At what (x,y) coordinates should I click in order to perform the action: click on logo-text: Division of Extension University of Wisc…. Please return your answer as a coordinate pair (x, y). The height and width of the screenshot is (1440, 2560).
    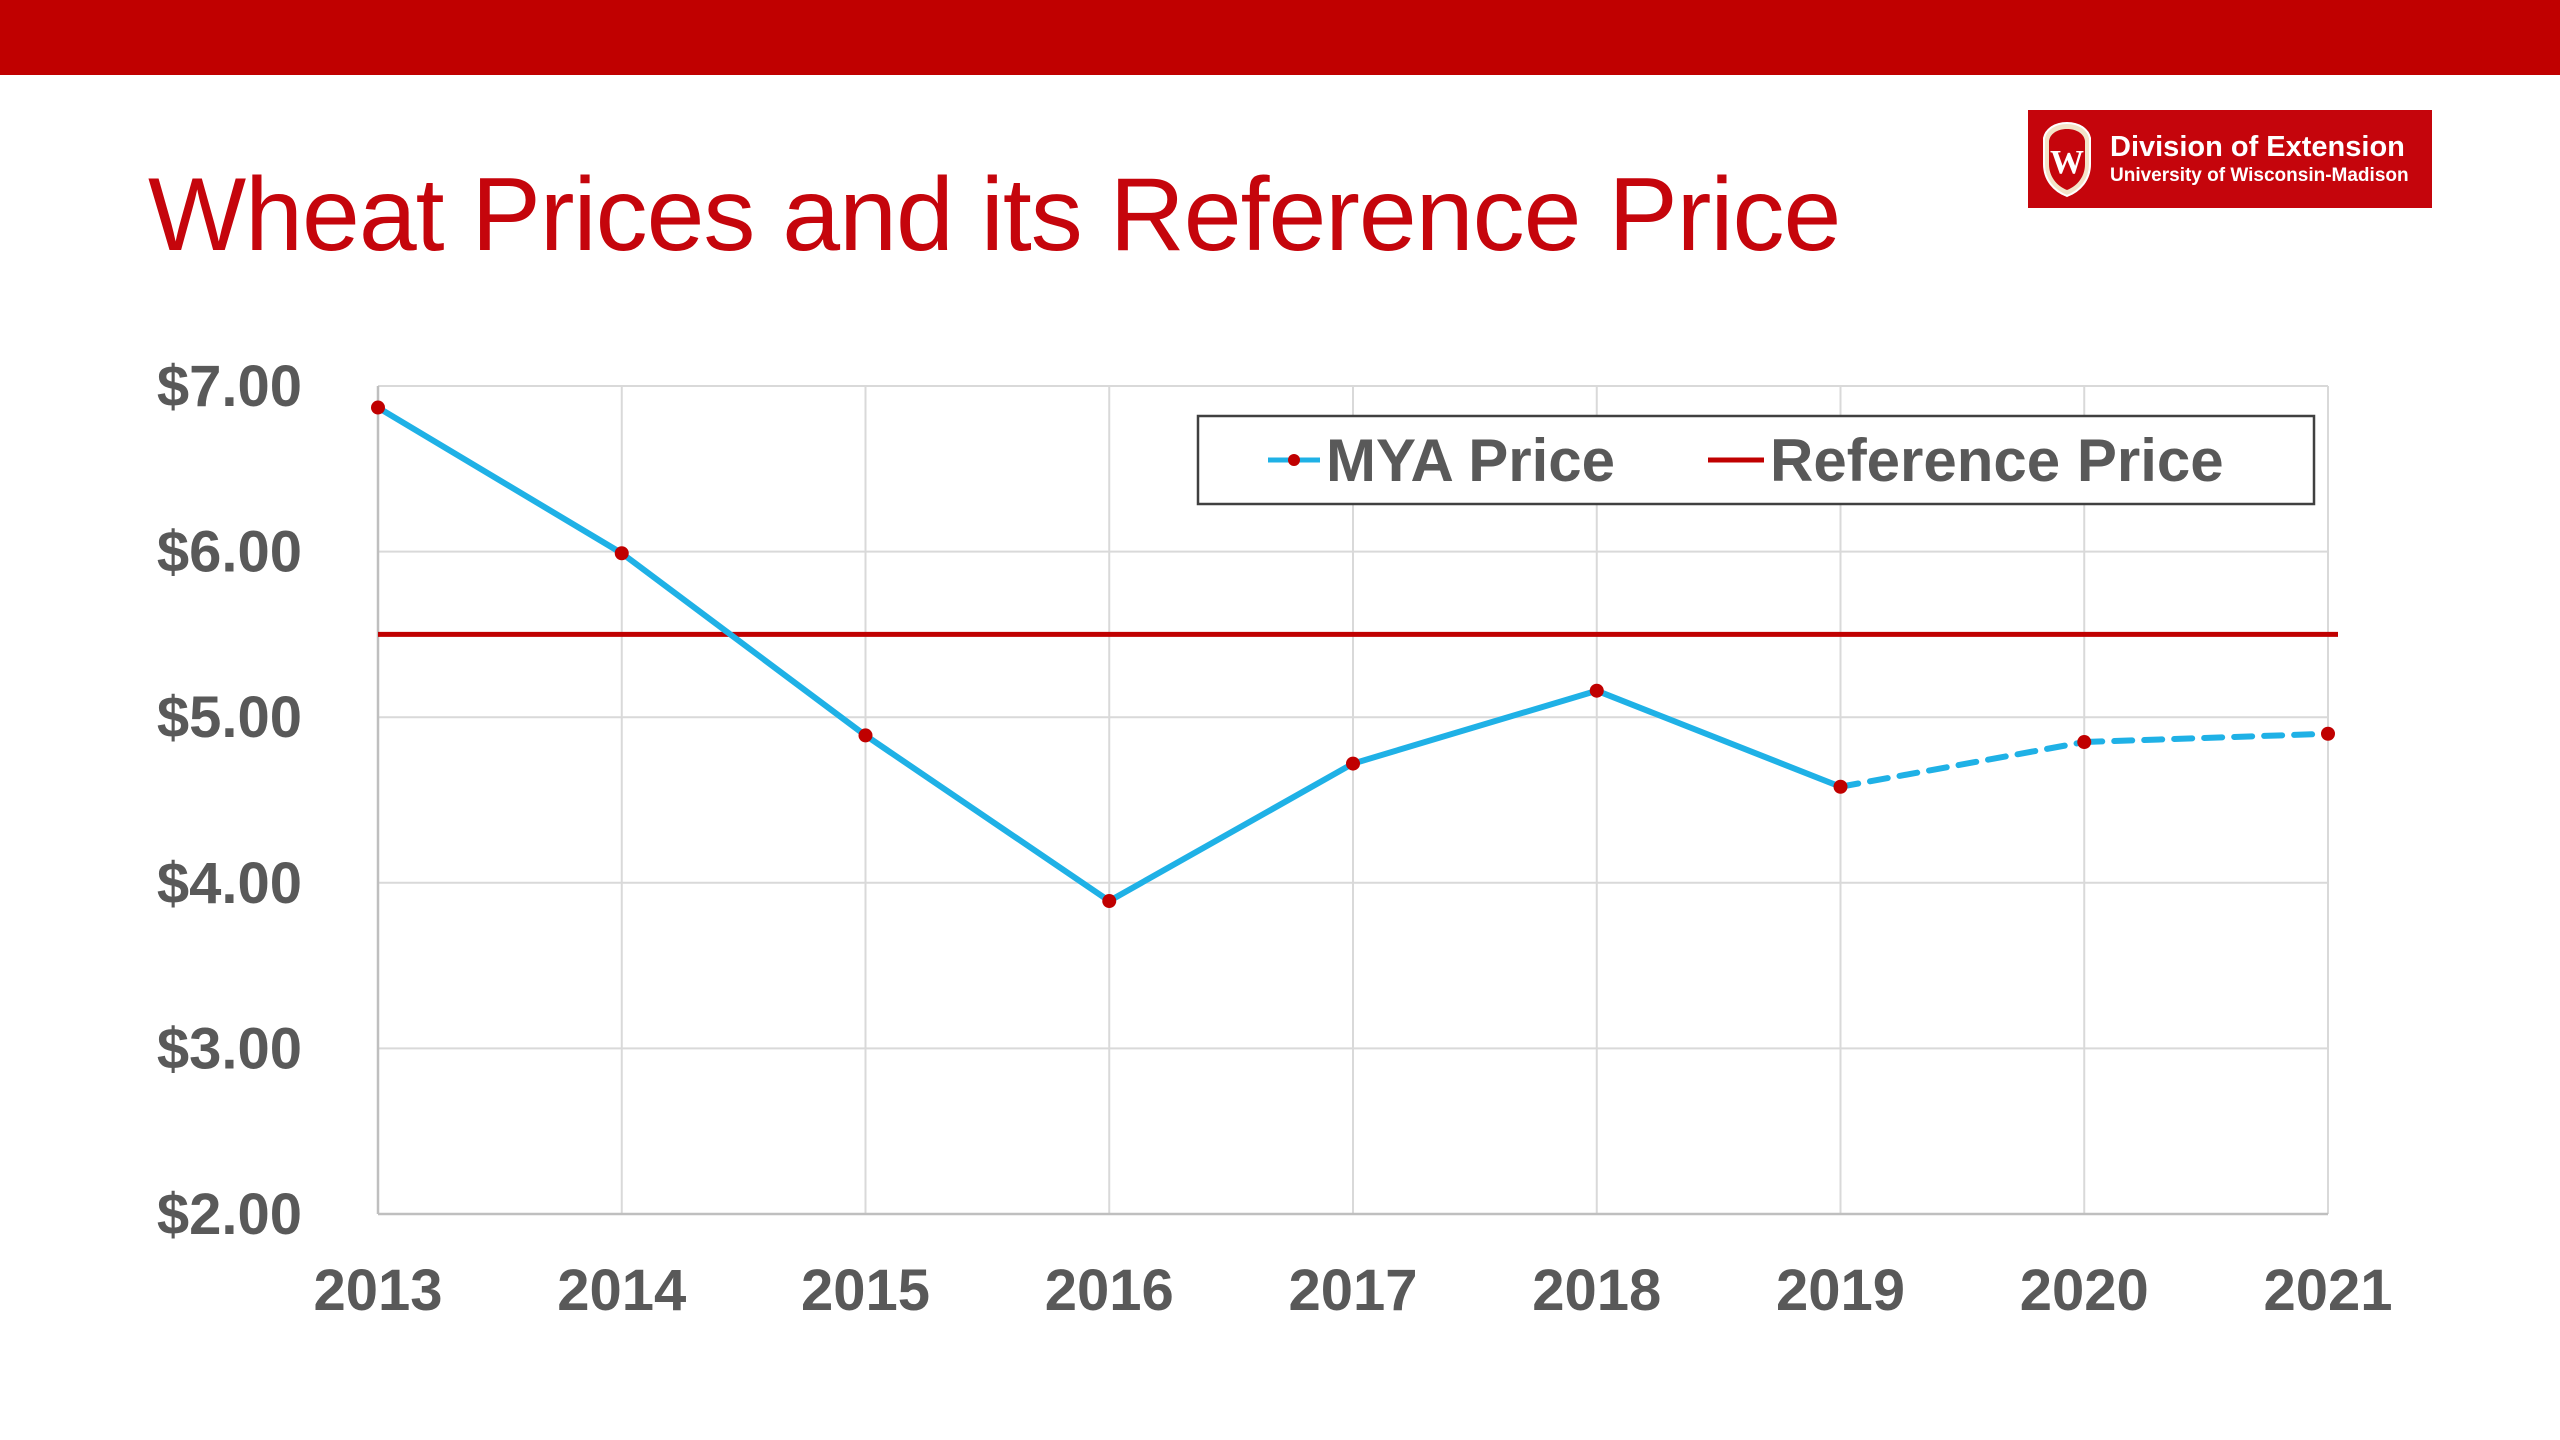
    Looking at the image, I should click on (2259, 159).